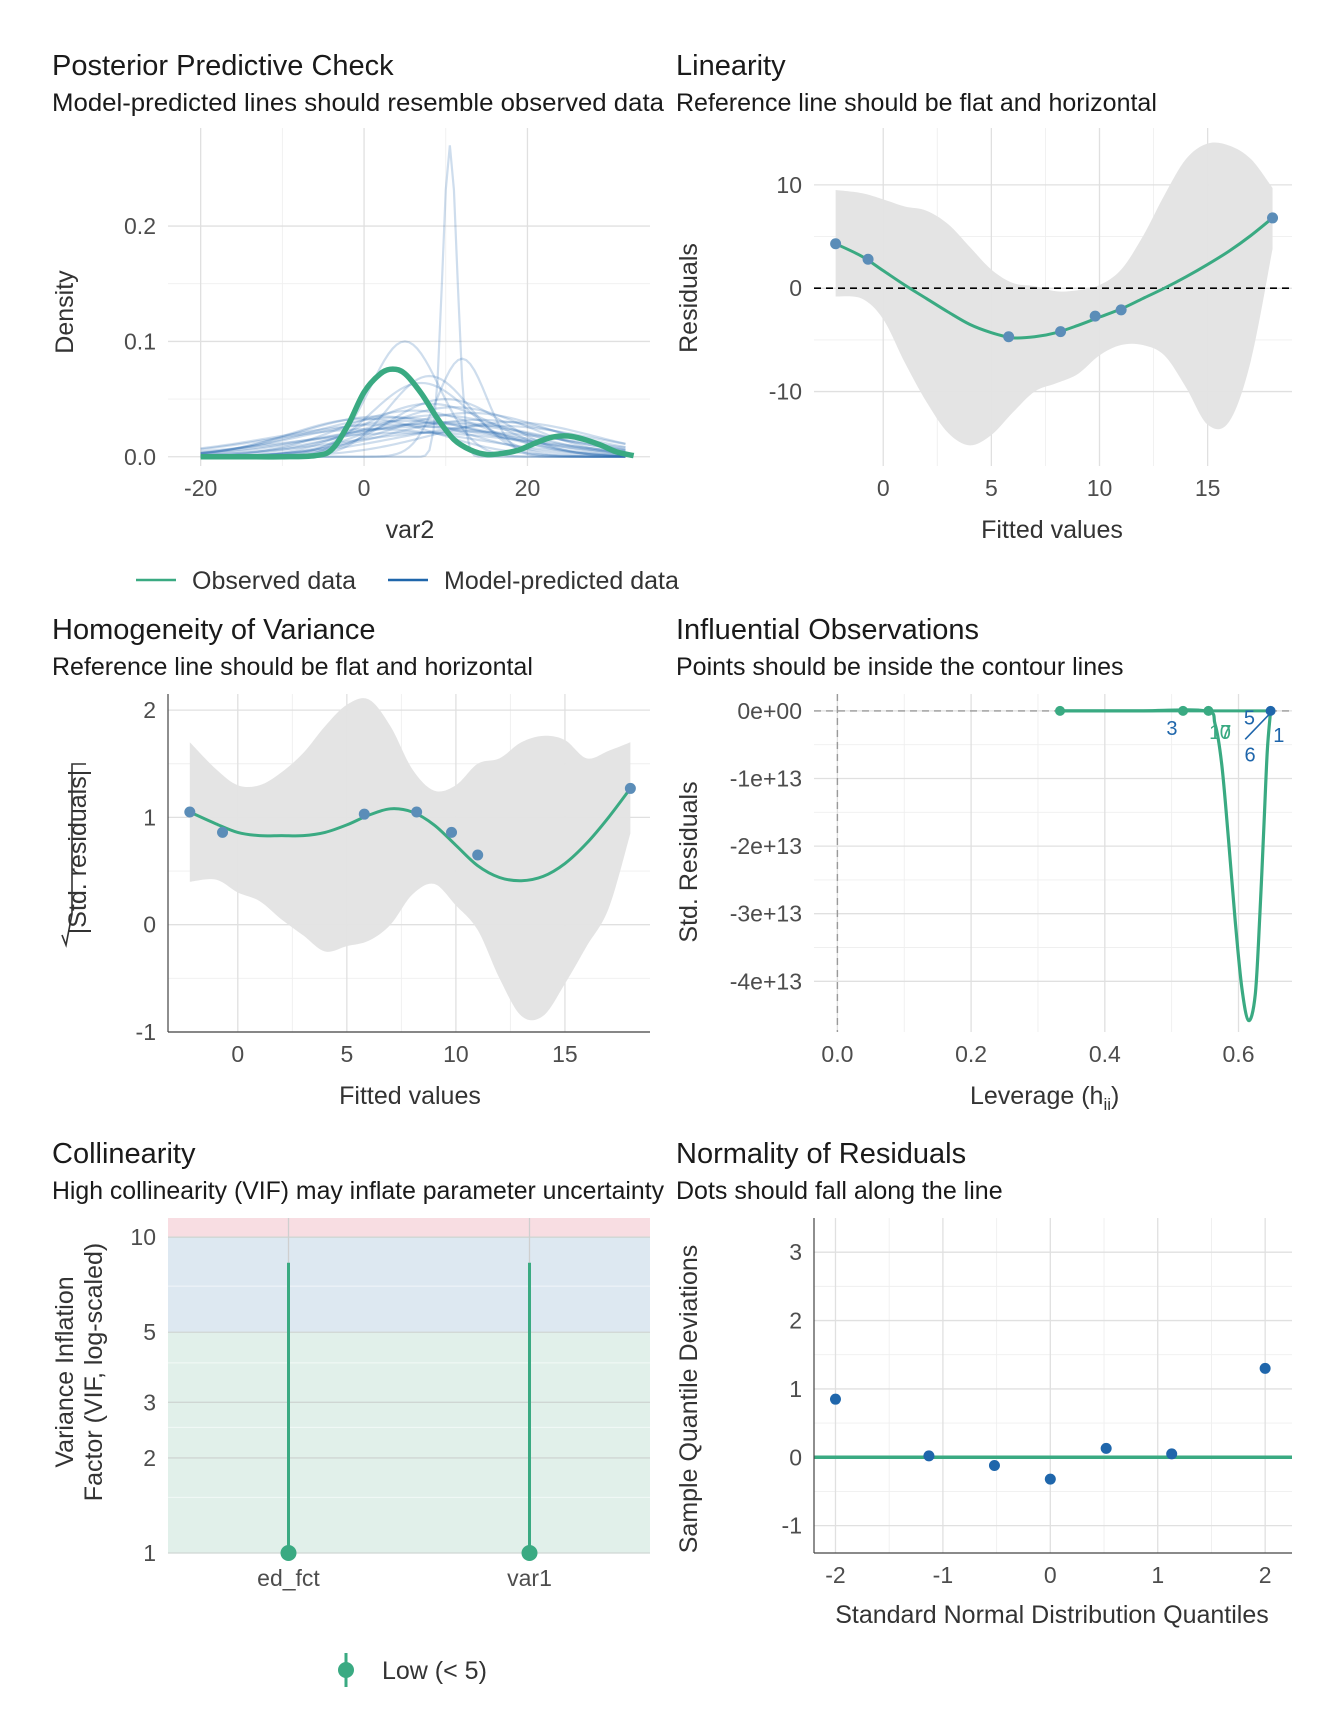  I want to click on normality-x-axis-label: Standard Normal Distribution Quantiles, so click(1052, 1615).